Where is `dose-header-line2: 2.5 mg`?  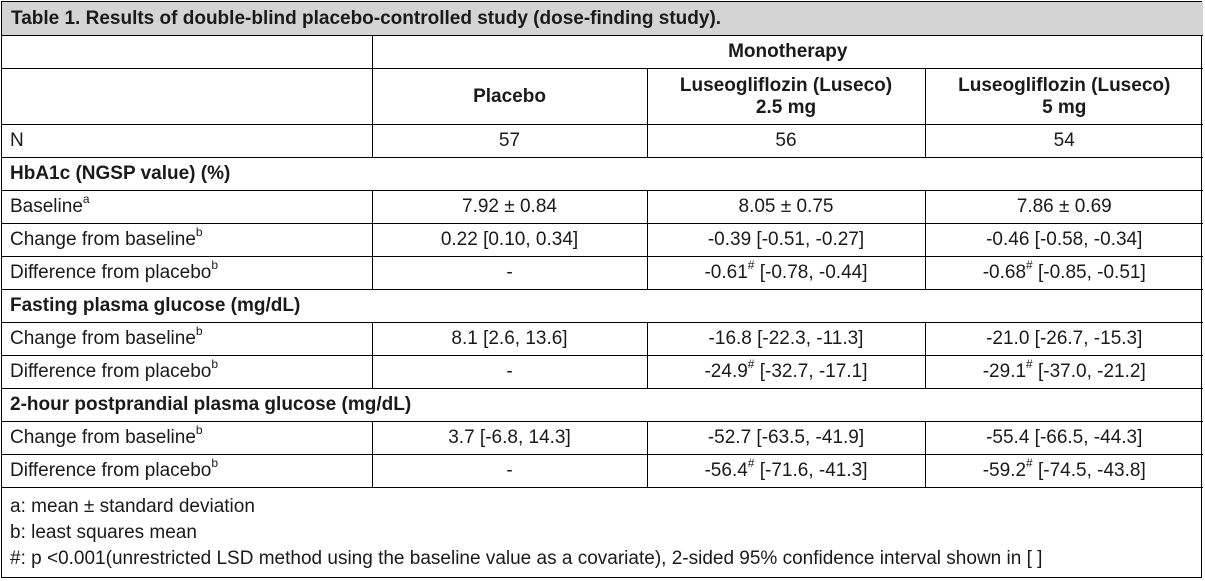 dose-header-line2: 2.5 mg is located at coordinates (786, 107).